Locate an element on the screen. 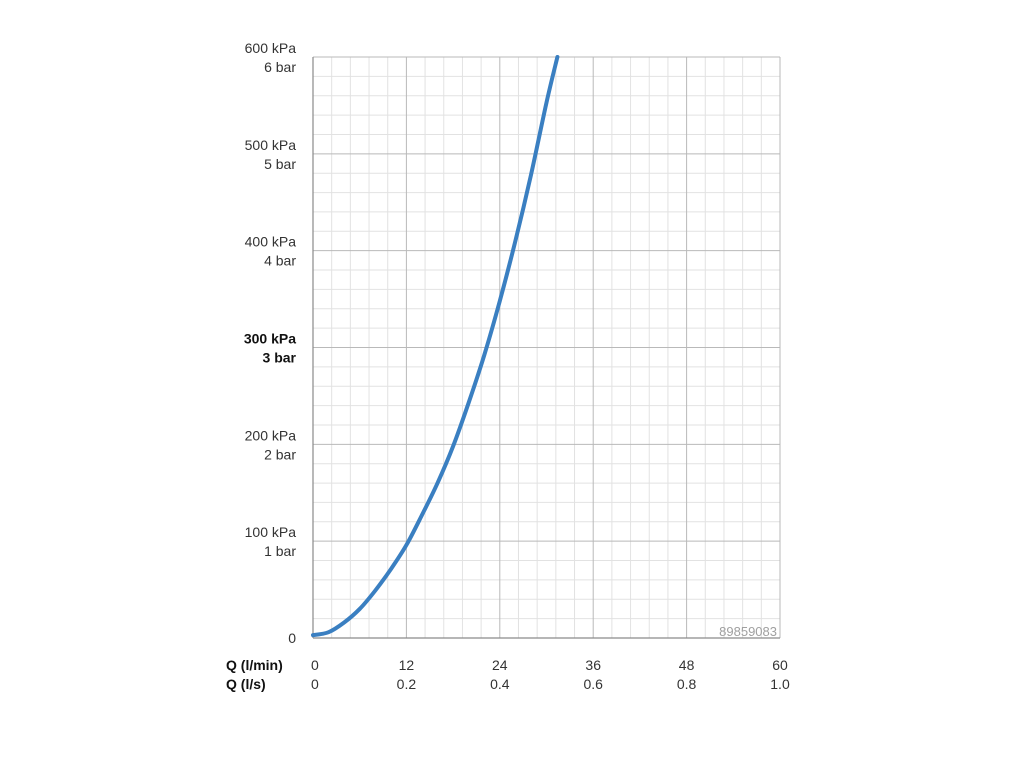 The image size is (1024, 768). x-tick-label-lmin: 48 is located at coordinates (687, 665).